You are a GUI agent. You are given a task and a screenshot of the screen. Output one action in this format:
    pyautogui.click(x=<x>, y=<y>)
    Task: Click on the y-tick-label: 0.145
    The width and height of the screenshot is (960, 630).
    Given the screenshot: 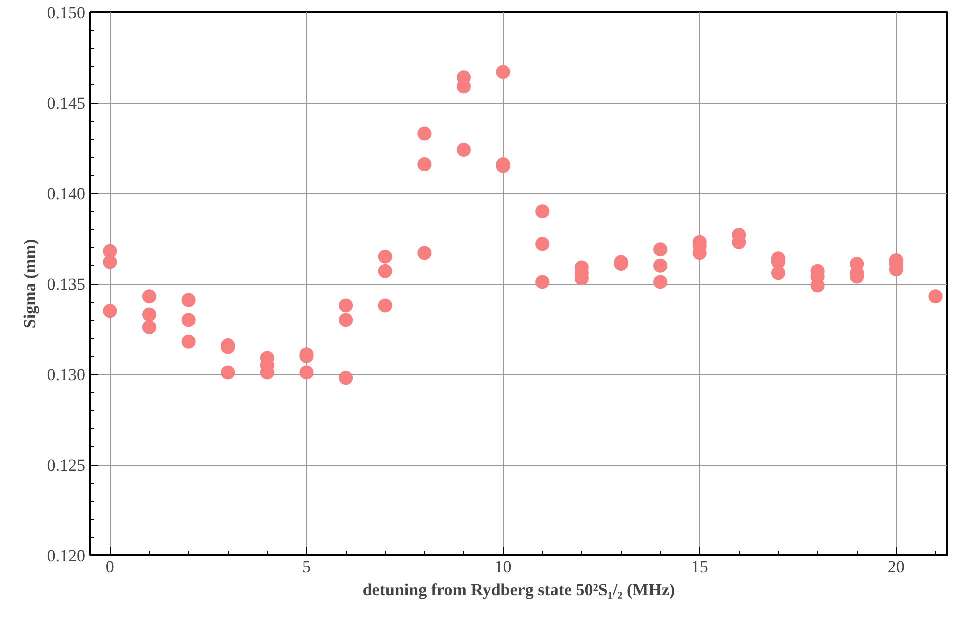 What is the action you would take?
    pyautogui.click(x=66, y=103)
    